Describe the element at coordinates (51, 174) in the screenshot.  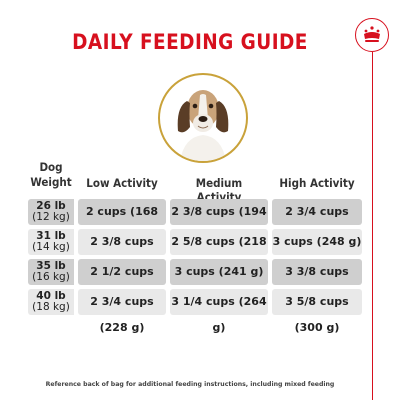
I see `weight-column-header: Dog Weight` at that location.